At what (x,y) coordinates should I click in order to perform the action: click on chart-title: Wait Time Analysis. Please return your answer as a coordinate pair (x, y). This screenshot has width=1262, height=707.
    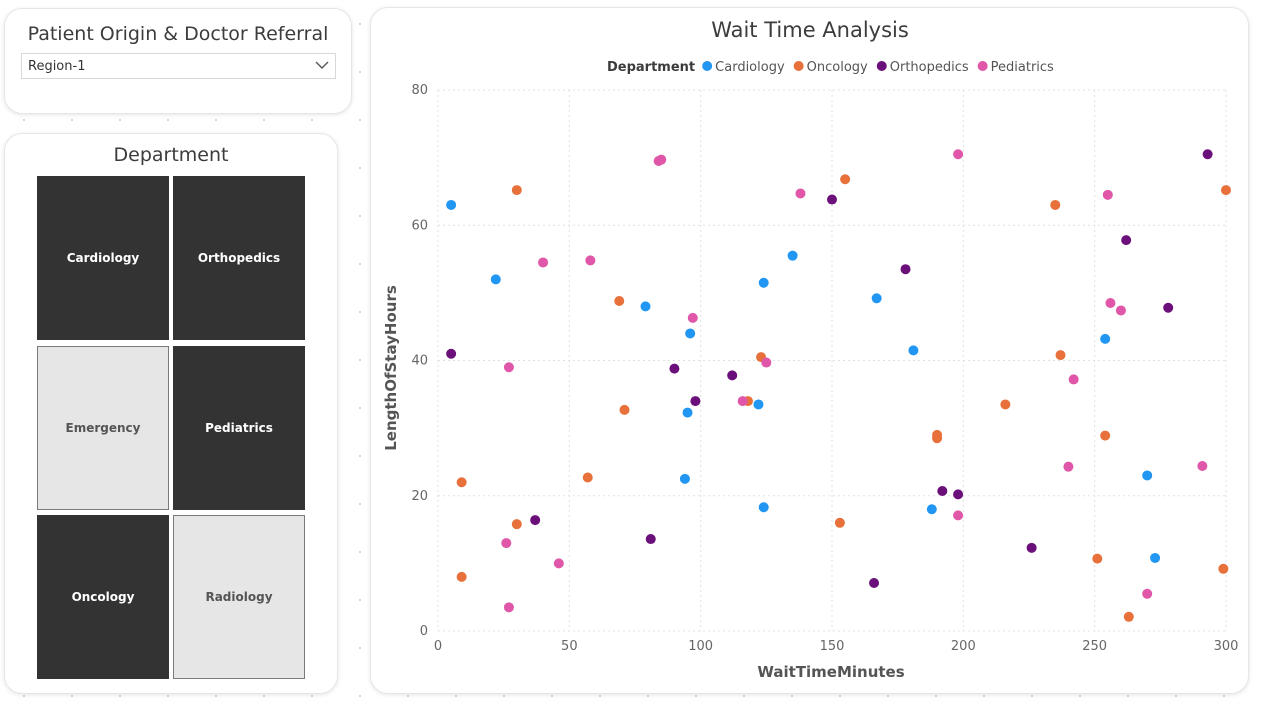
    Looking at the image, I should click on (810, 30).